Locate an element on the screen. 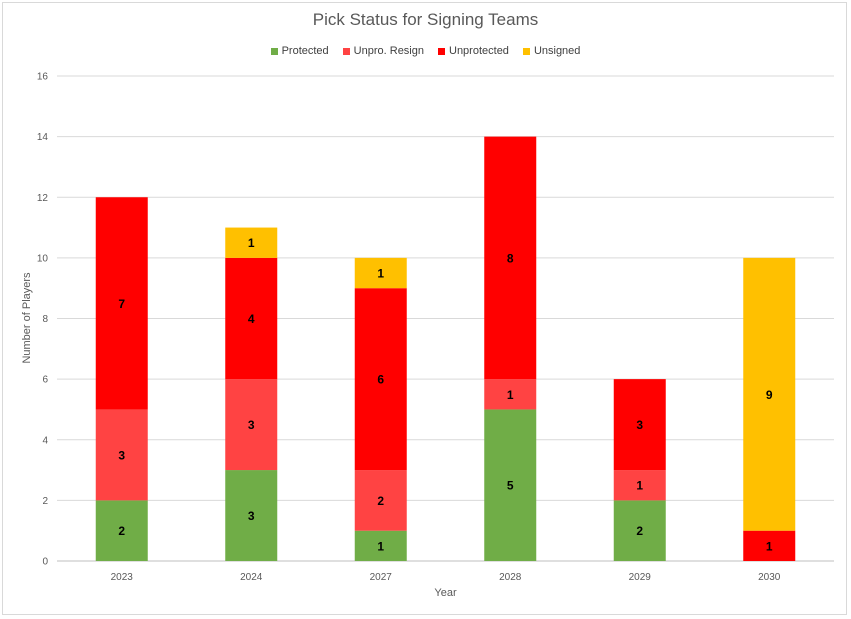 The height and width of the screenshot is (619, 851). y-tick-label: 12 is located at coordinates (43, 198).